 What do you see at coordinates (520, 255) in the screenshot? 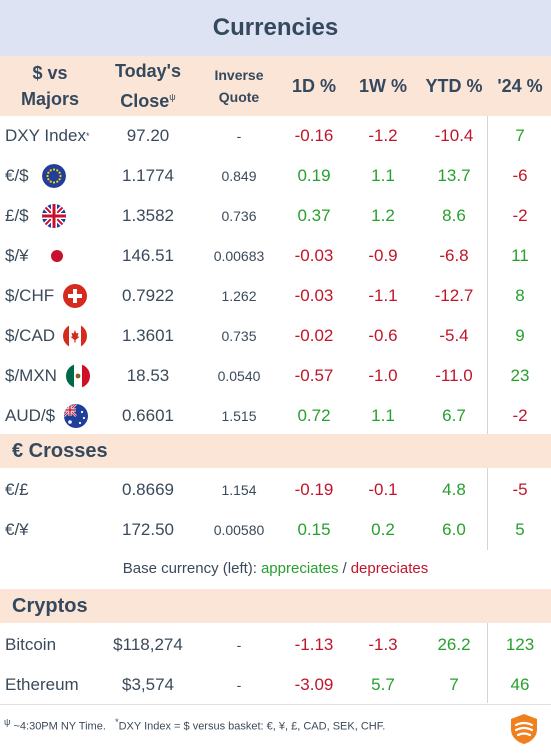
I see `change-2024: 11` at bounding box center [520, 255].